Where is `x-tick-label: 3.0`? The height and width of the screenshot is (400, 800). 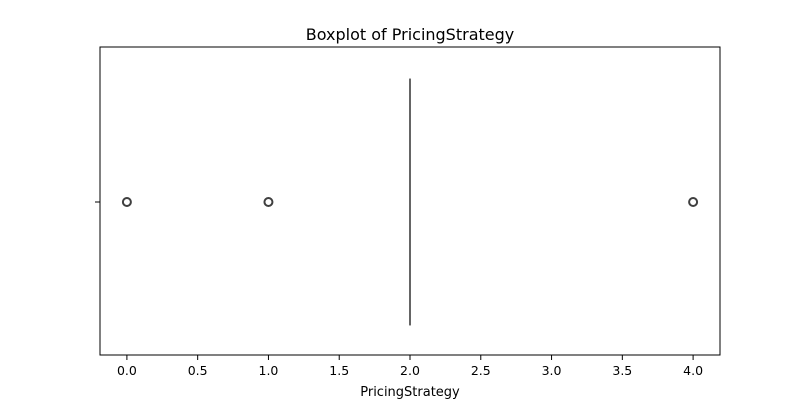 x-tick-label: 3.0 is located at coordinates (552, 370).